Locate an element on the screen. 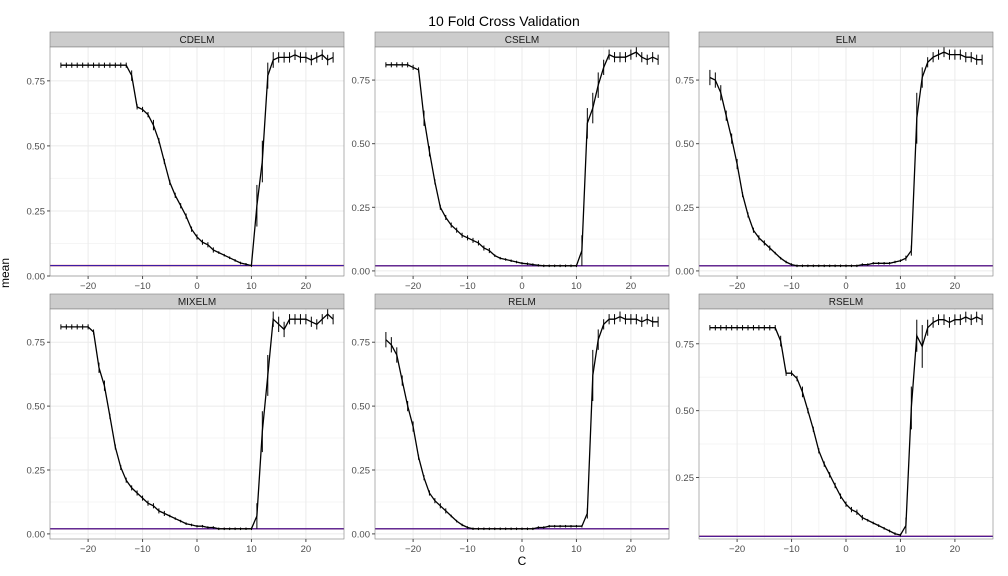 The height and width of the screenshot is (576, 1008). x-tick-label-mixelm: 10 is located at coordinates (251, 549).